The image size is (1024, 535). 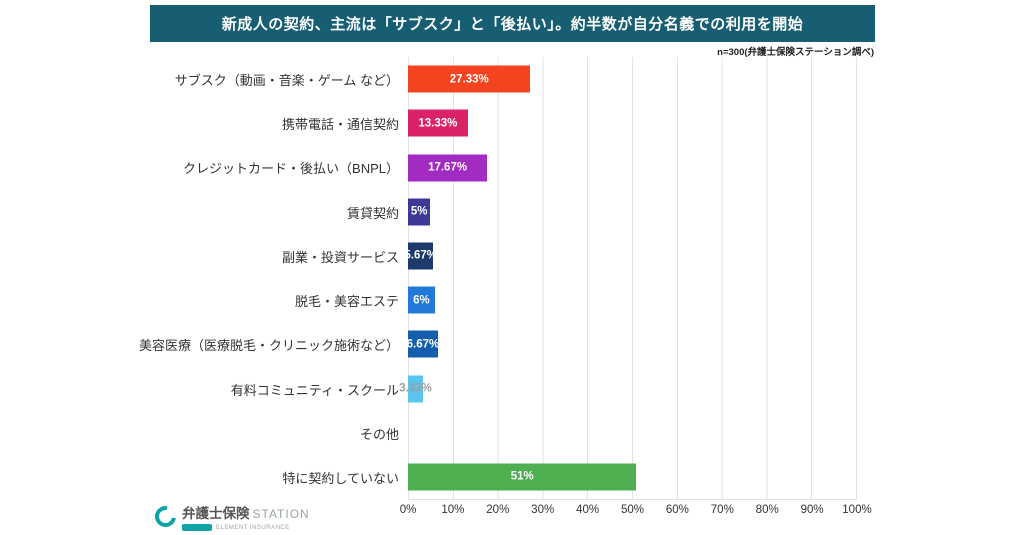 What do you see at coordinates (632, 79) in the screenshot?
I see `bar-track: 27.33%` at bounding box center [632, 79].